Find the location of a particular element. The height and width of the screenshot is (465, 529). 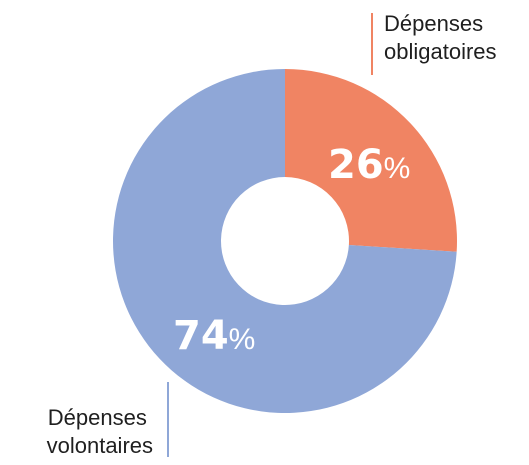

label-obligatoires: Dépenses obligatoires is located at coordinates (440, 37).